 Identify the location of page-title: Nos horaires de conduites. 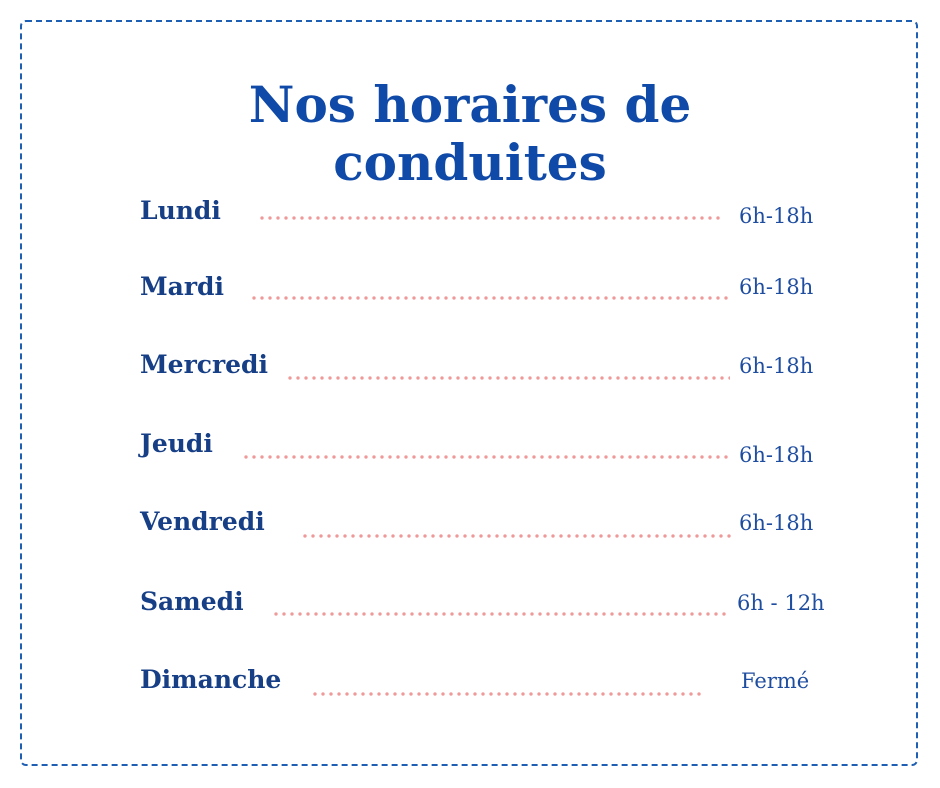
(470, 134).